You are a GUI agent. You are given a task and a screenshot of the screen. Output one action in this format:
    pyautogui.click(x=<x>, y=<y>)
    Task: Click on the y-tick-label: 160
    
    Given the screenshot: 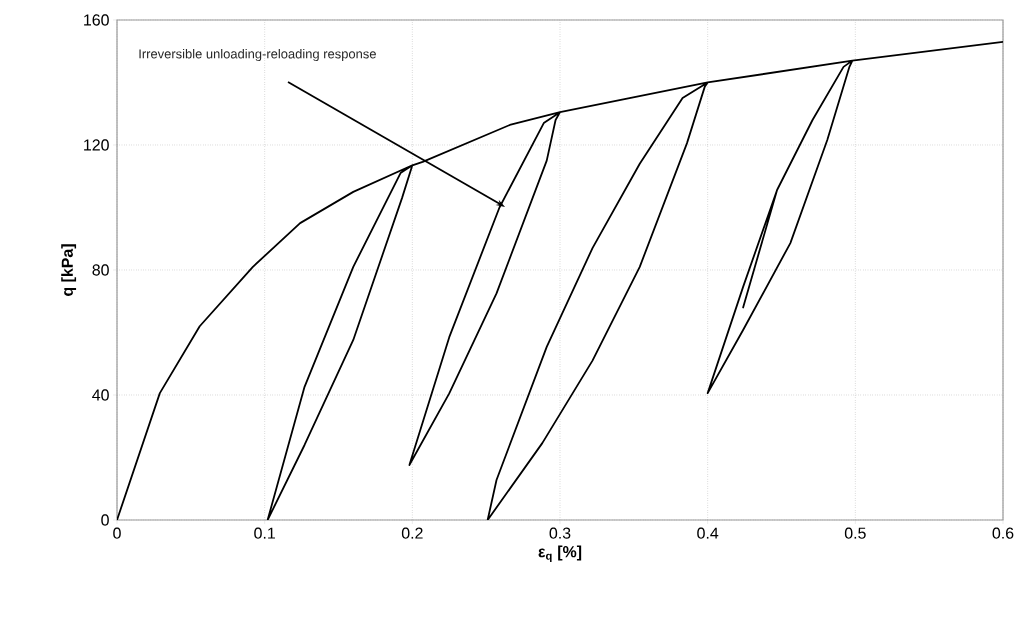 What is the action you would take?
    pyautogui.click(x=96, y=20)
    